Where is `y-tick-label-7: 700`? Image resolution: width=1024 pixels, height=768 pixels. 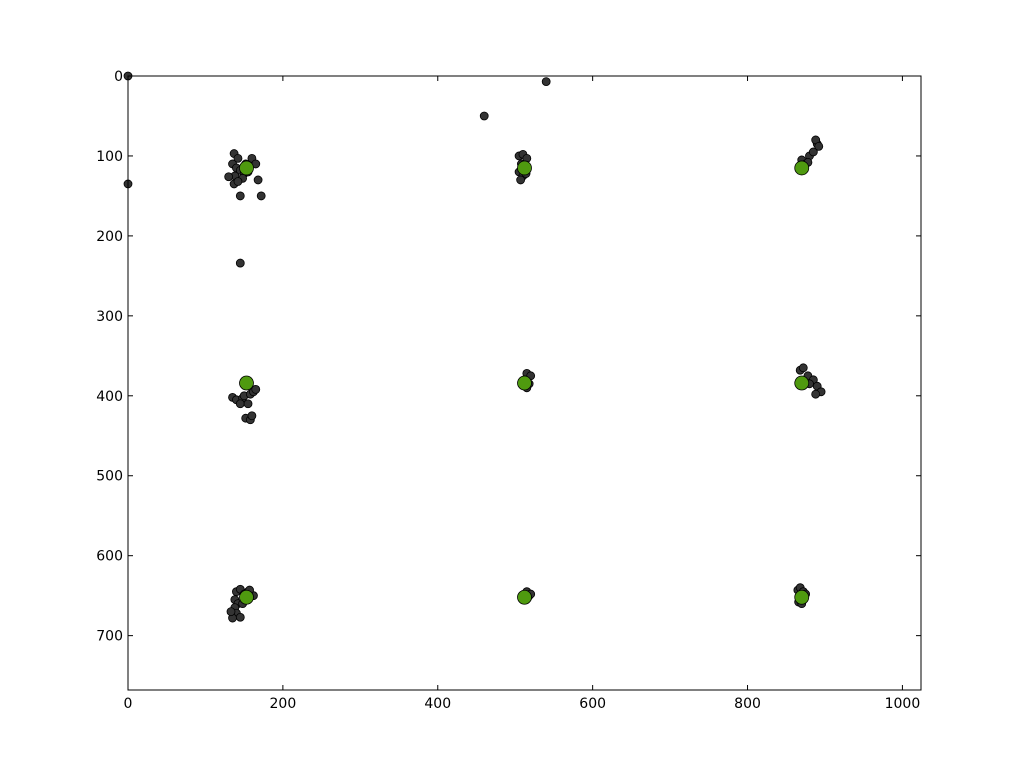
y-tick-label-7: 700 is located at coordinates (109, 637).